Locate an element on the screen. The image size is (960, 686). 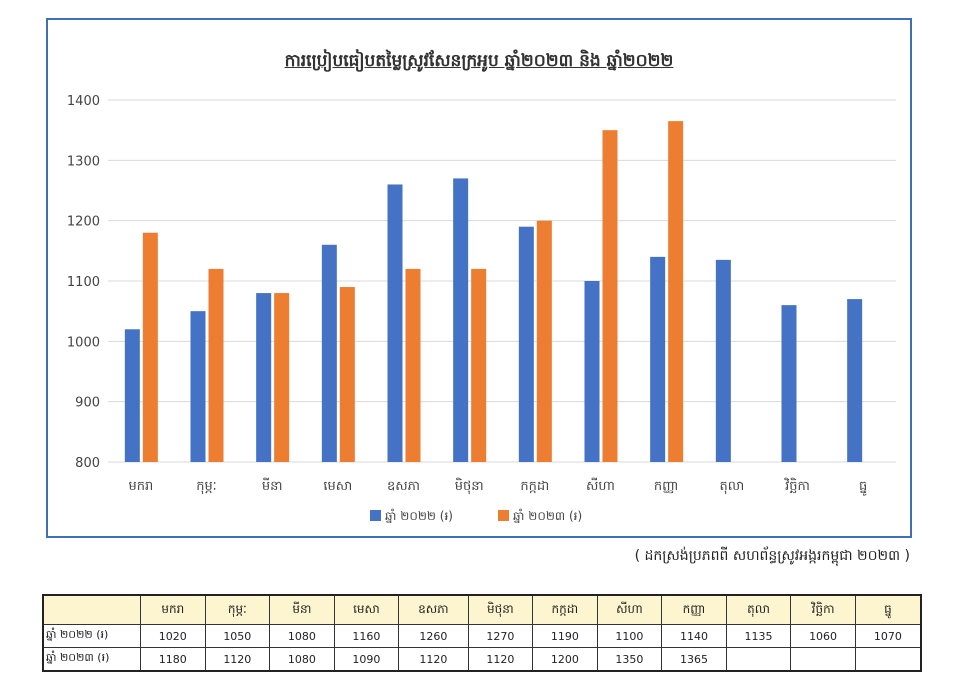
table-header-cell: មេសា is located at coordinates (366, 609).